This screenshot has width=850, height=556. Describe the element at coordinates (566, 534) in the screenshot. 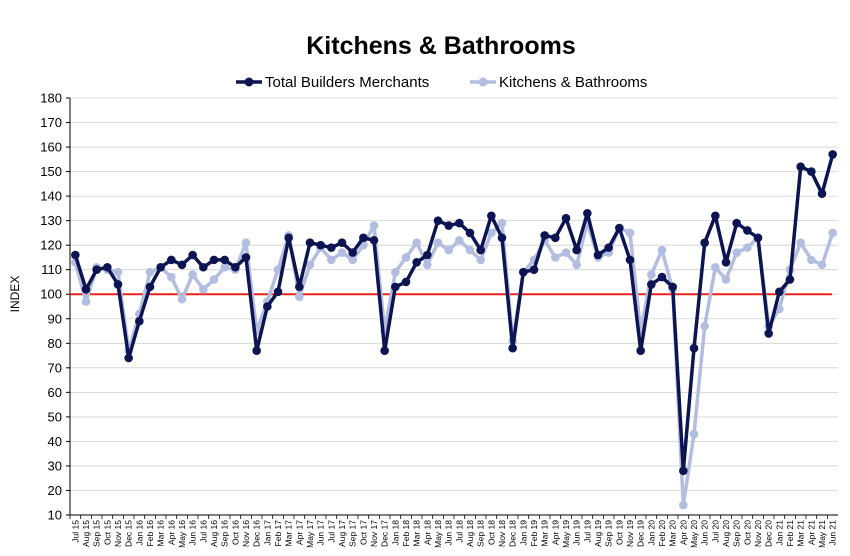

I see `x-tick-label: May 19` at that location.